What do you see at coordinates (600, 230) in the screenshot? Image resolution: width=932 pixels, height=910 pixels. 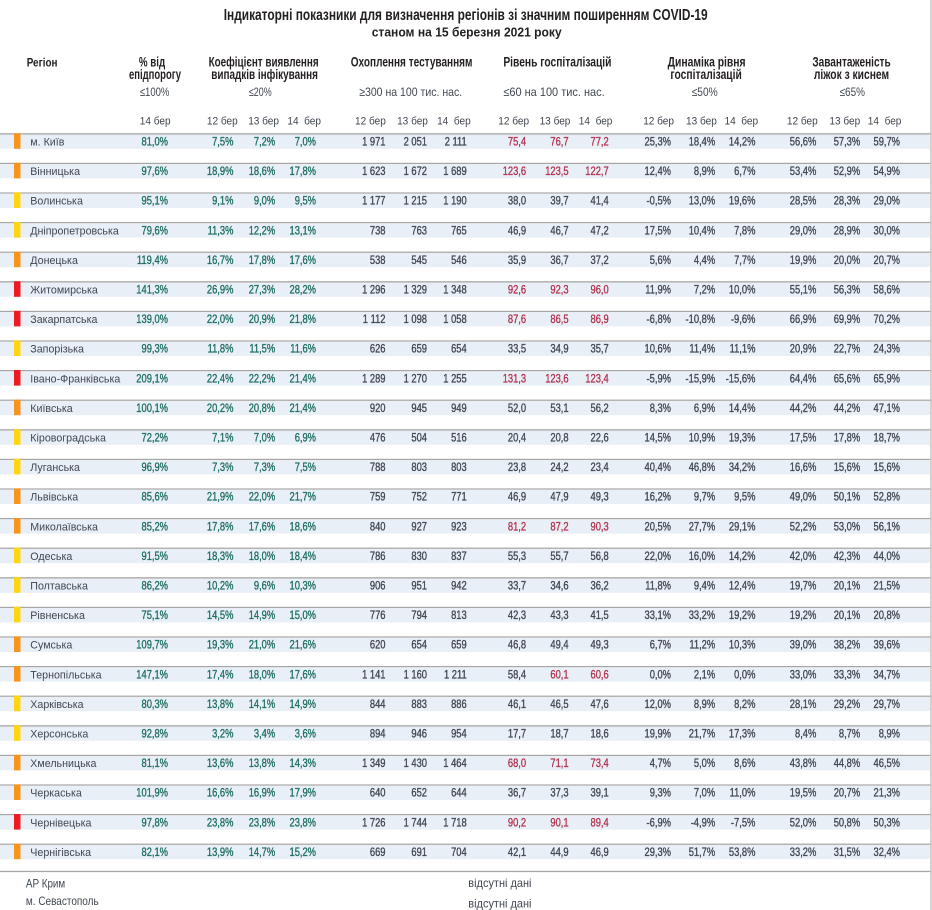 I see `svg-text: 47,2` at bounding box center [600, 230].